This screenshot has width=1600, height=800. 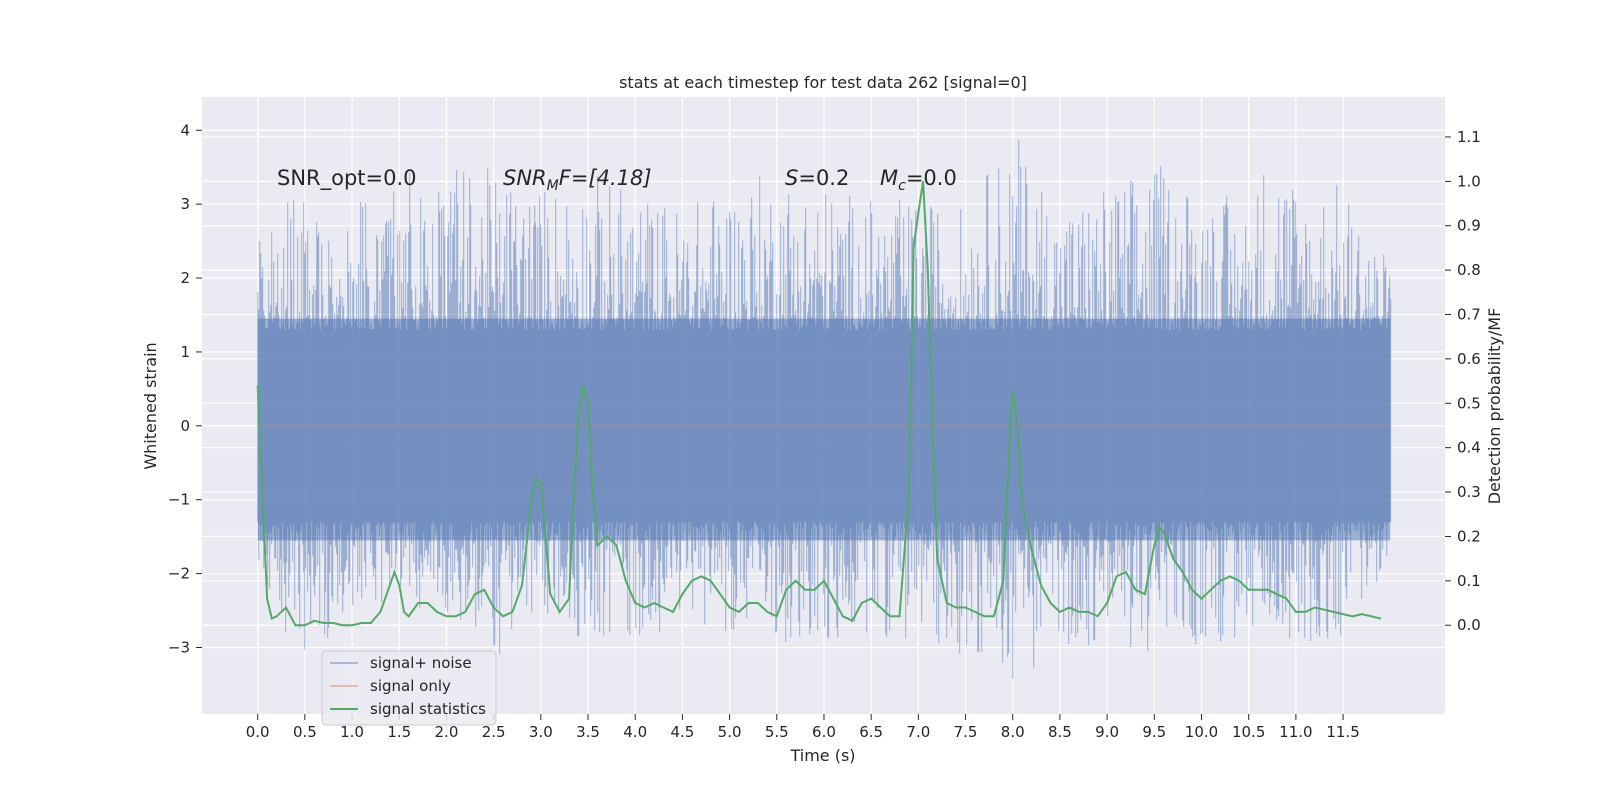 I want to click on y2-tick-label: 0.8, so click(x=1469, y=270).